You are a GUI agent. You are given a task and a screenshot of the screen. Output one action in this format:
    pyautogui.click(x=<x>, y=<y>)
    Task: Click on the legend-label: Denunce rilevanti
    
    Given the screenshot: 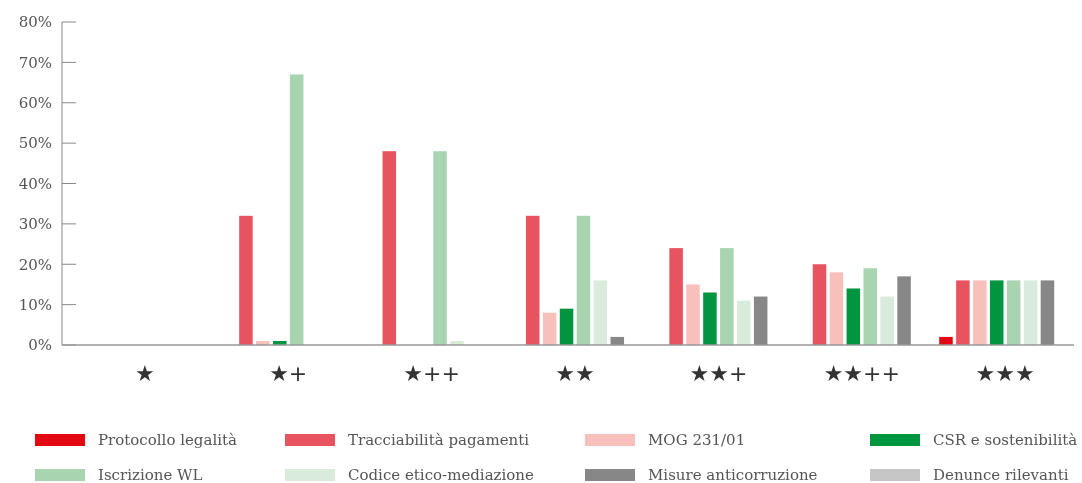 What is the action you would take?
    pyautogui.click(x=1001, y=474)
    